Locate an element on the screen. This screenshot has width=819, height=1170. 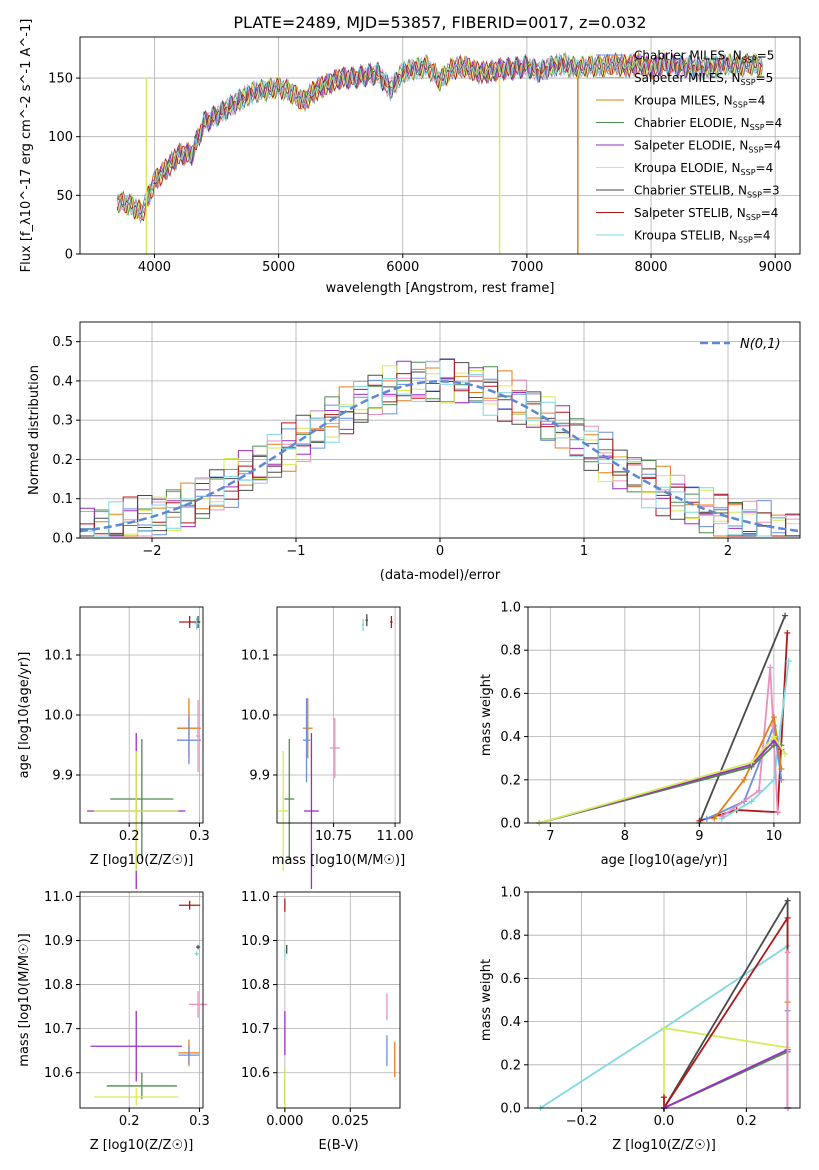
x-tick-label: 4000 is located at coordinates (154, 267).